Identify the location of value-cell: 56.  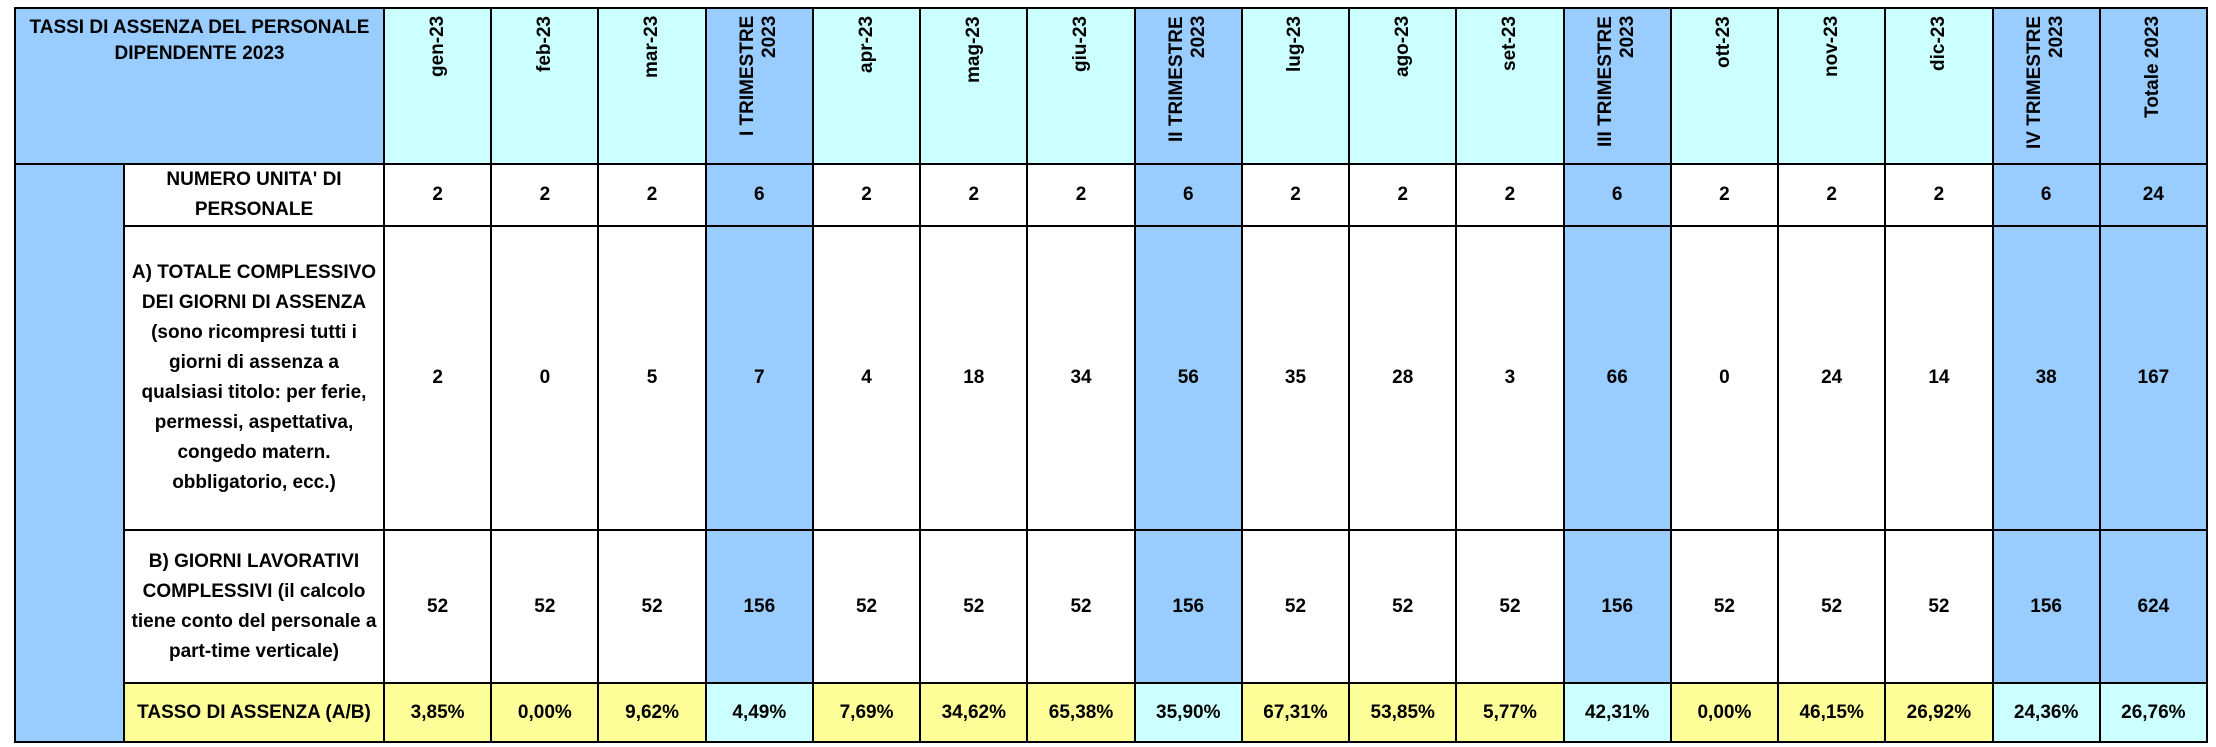
(1188, 378).